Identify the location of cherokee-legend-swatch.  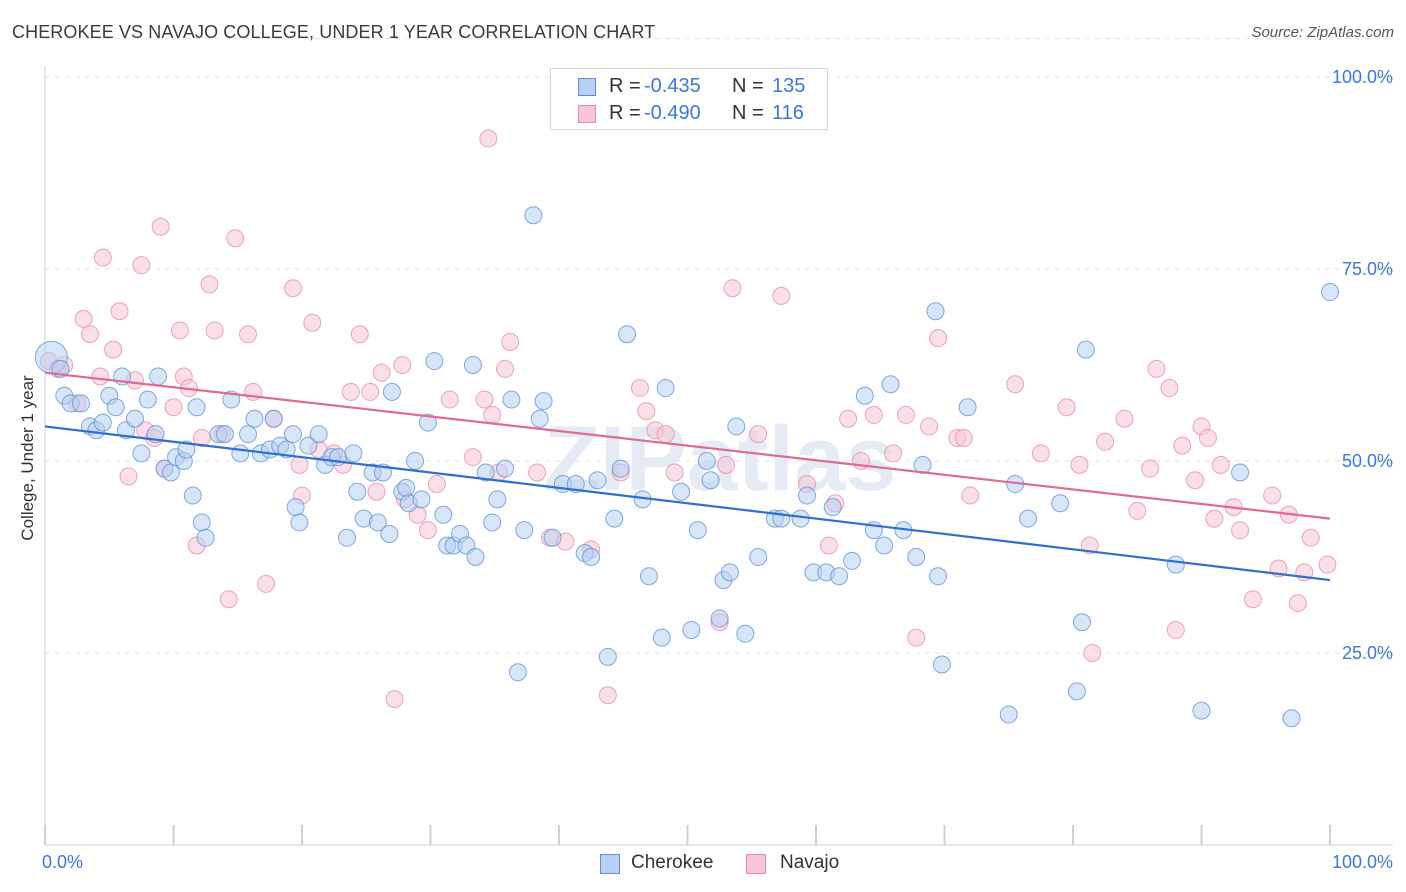
(610, 864).